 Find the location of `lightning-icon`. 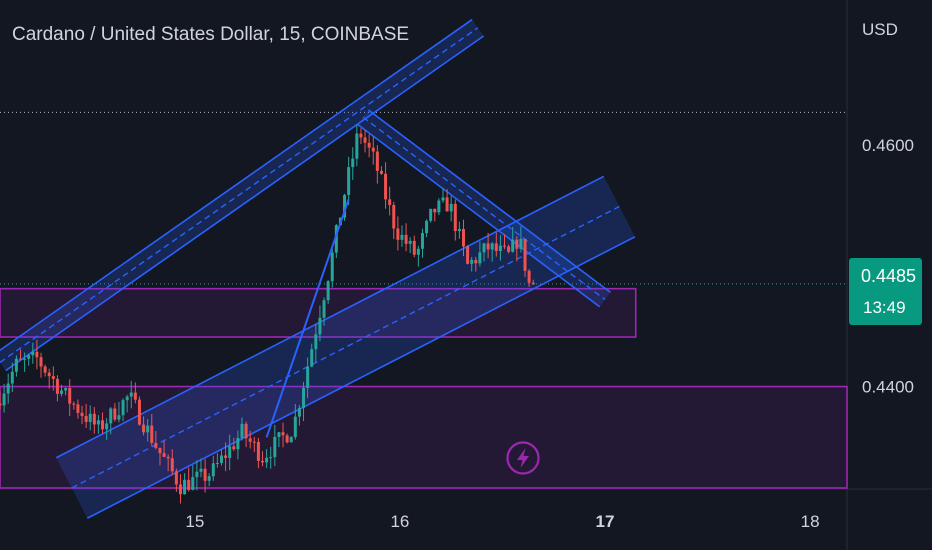

lightning-icon is located at coordinates (523, 458).